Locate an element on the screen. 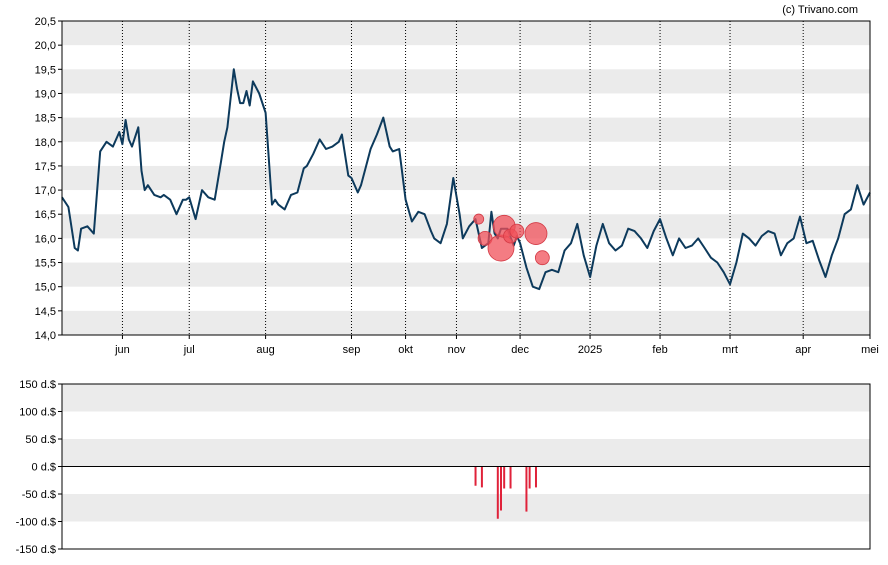 This screenshot has width=888, height=565. y-tick-label: 19,5 is located at coordinates (45, 70).